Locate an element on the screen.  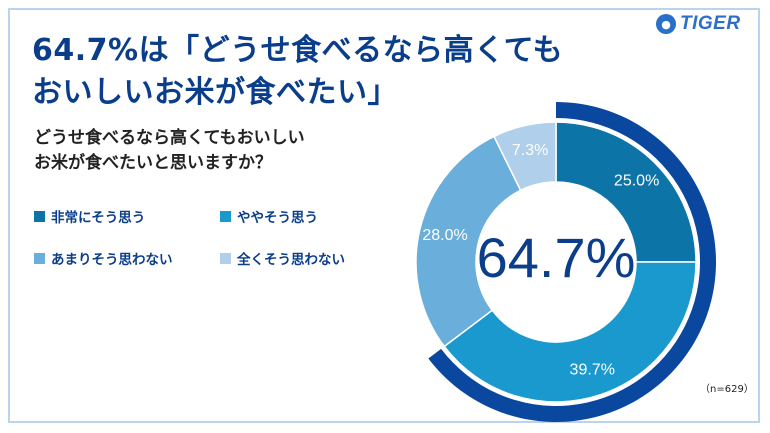
legend-label: あまりそう思わない is located at coordinates (112, 260).